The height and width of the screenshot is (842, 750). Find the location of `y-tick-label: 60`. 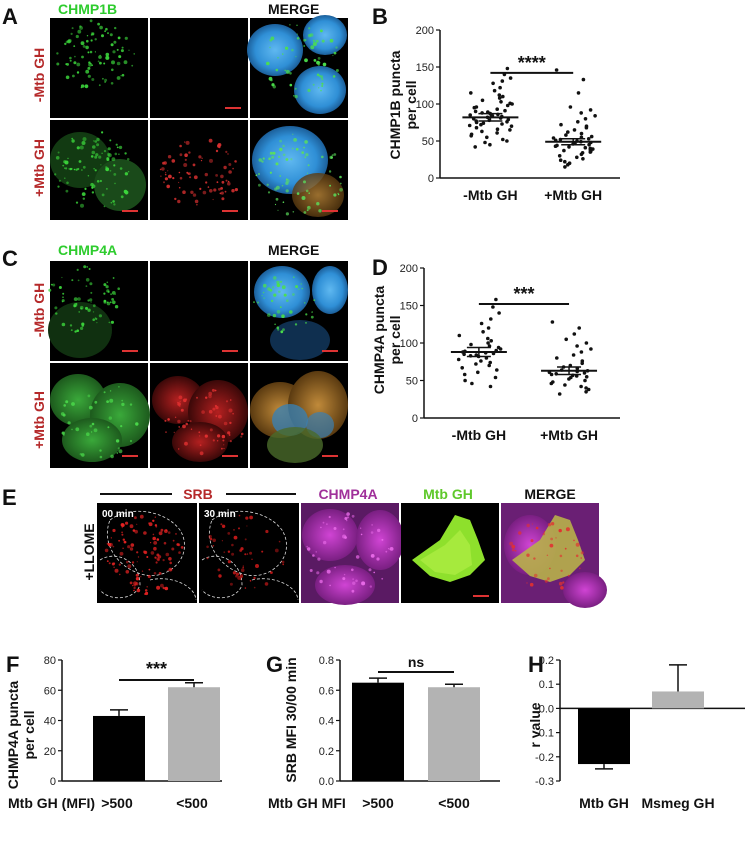

y-tick-label: 60 is located at coordinates (50, 691).